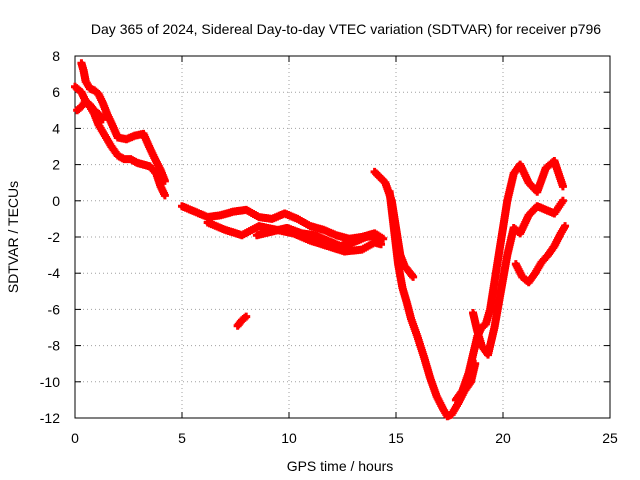 This screenshot has width=640, height=480. I want to click on x-tick-label: 15, so click(396, 438).